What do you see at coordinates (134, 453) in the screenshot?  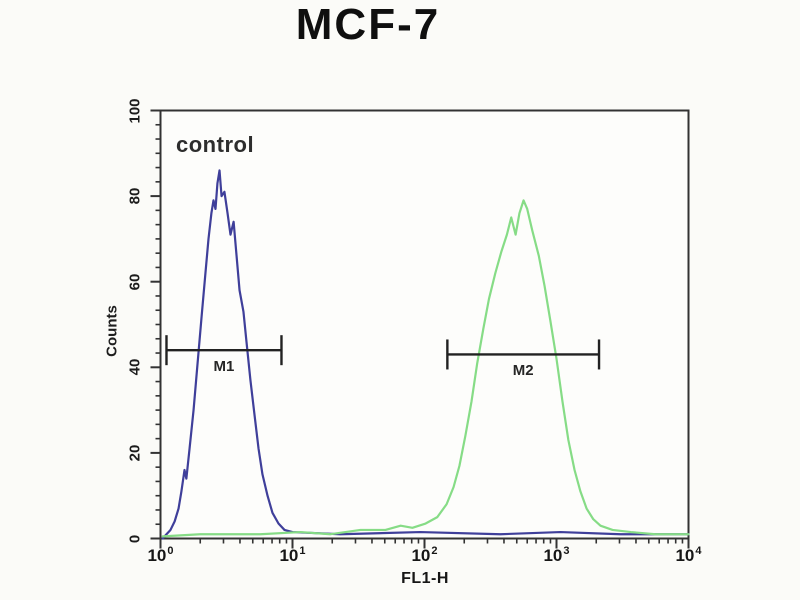 I see `y-tick-label-20: 20` at bounding box center [134, 453].